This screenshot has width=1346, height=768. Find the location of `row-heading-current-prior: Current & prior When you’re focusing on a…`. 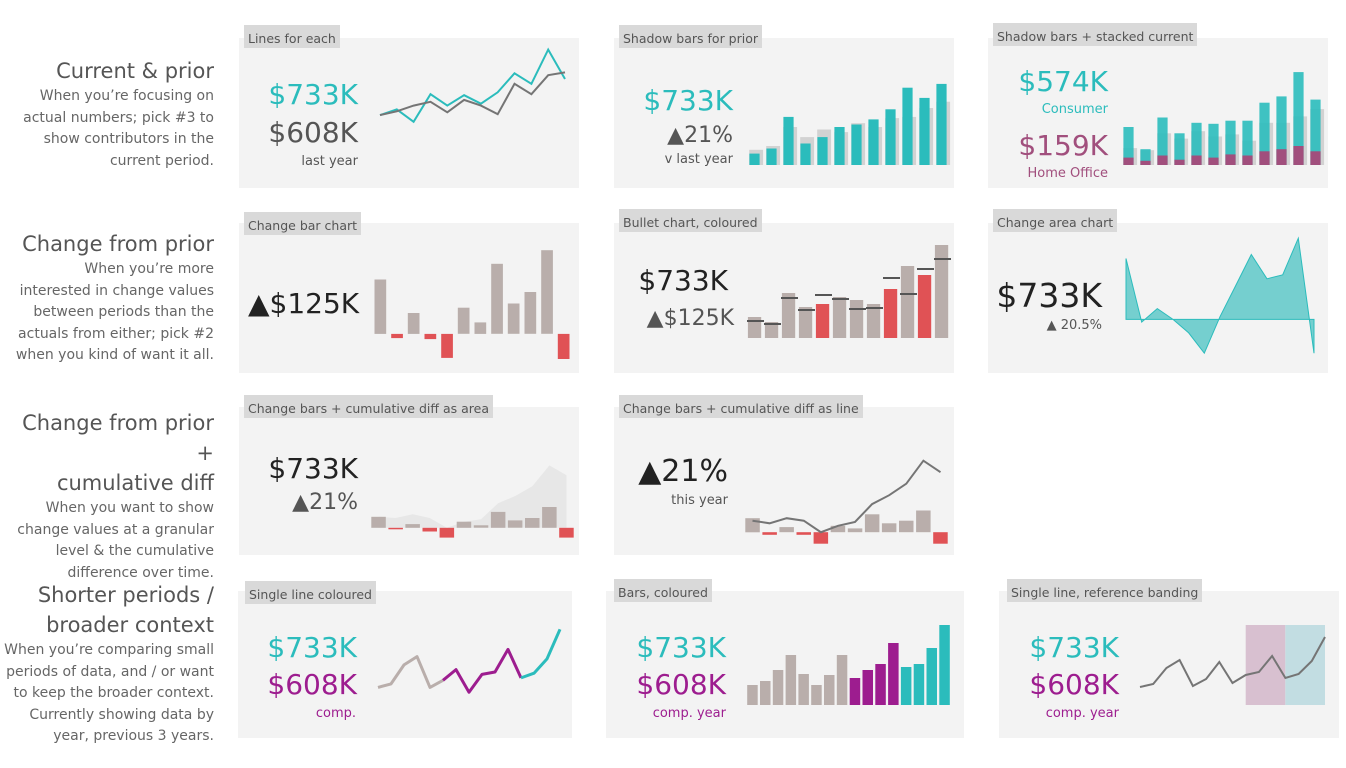

row-heading-current-prior: Current & prior When you’re focusing on a… is located at coordinates (107, 114).